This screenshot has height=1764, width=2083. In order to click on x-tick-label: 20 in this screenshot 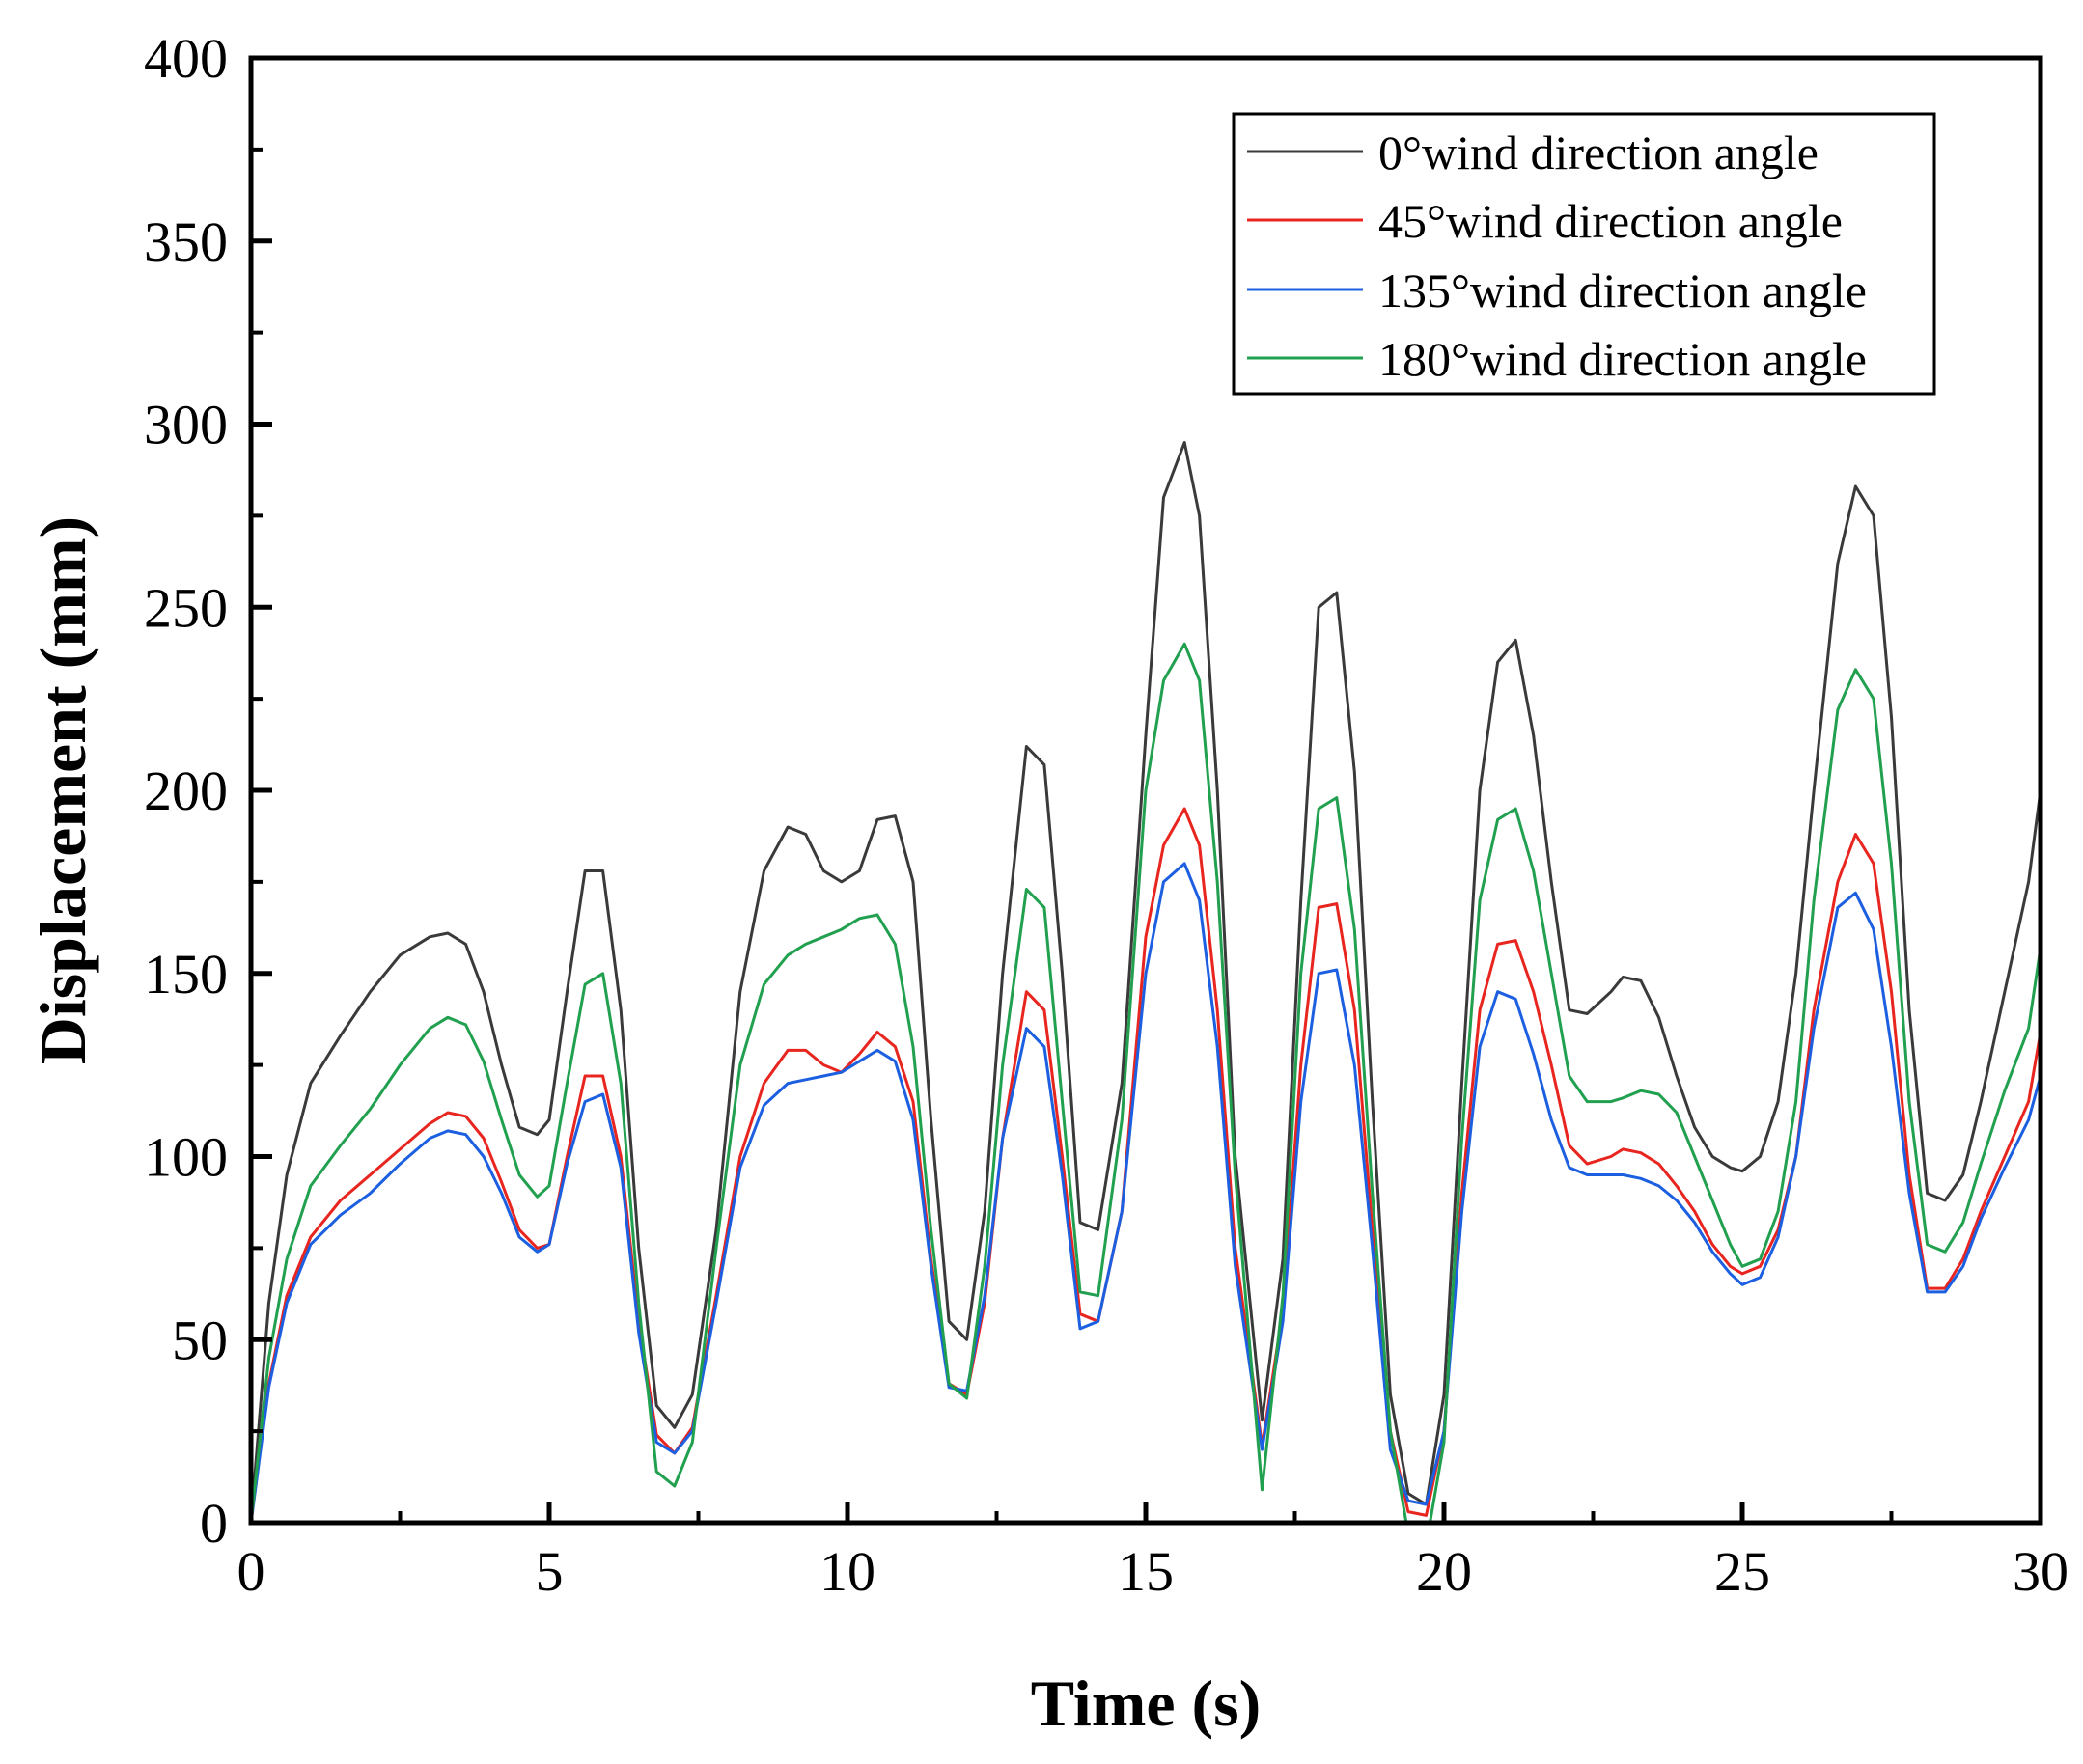, I will do `click(1444, 1571)`.